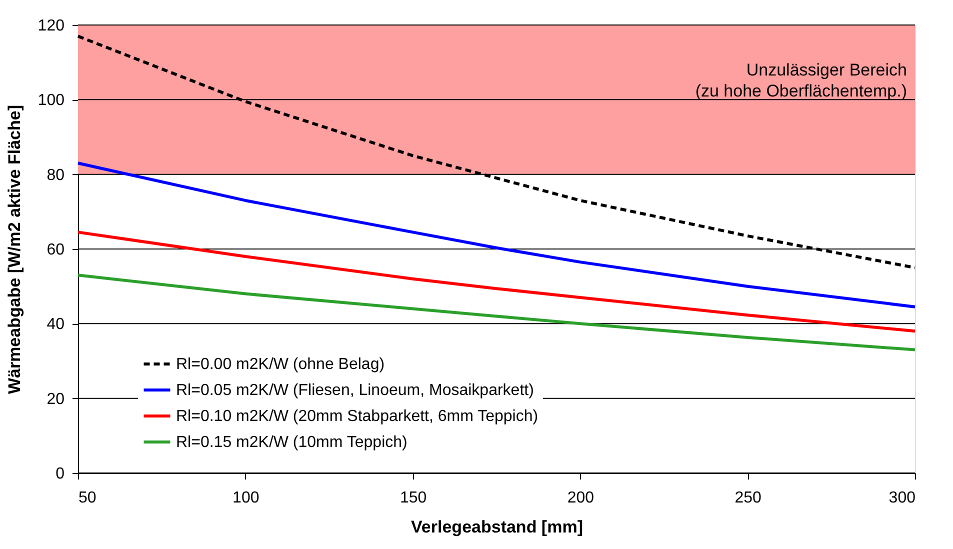 This screenshot has height=549, width=953. Describe the element at coordinates (55, 325) in the screenshot. I see `y-tick-label: 40` at that location.